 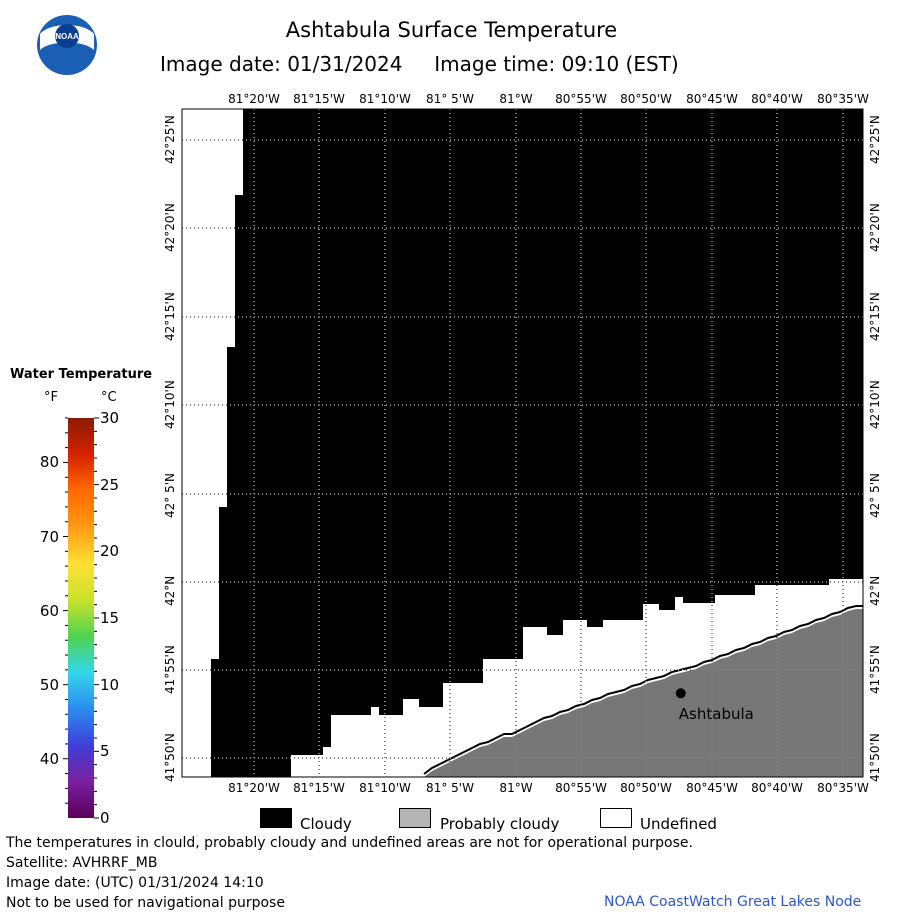 What do you see at coordinates (110, 484) in the screenshot?
I see `celsius-tick-label: 25` at bounding box center [110, 484].